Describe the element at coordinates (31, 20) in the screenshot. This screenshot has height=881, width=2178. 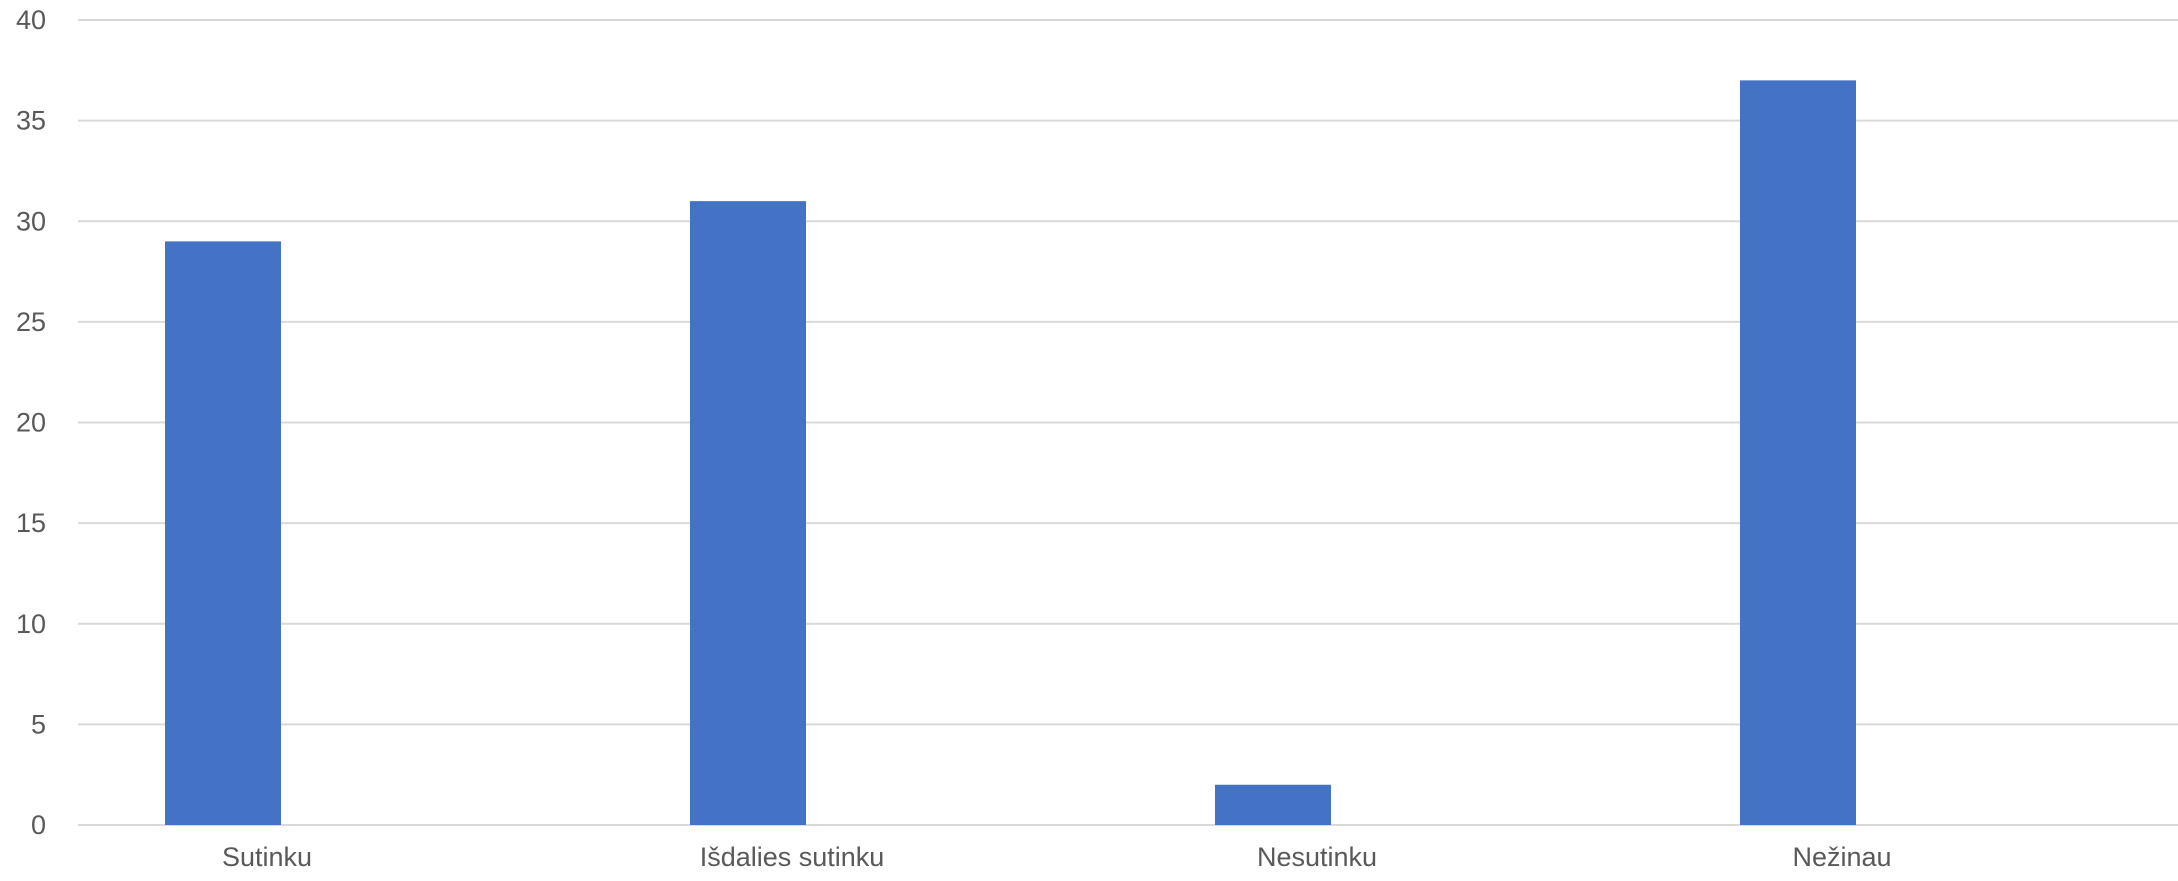
I see `y-tick-label-40: 40` at that location.